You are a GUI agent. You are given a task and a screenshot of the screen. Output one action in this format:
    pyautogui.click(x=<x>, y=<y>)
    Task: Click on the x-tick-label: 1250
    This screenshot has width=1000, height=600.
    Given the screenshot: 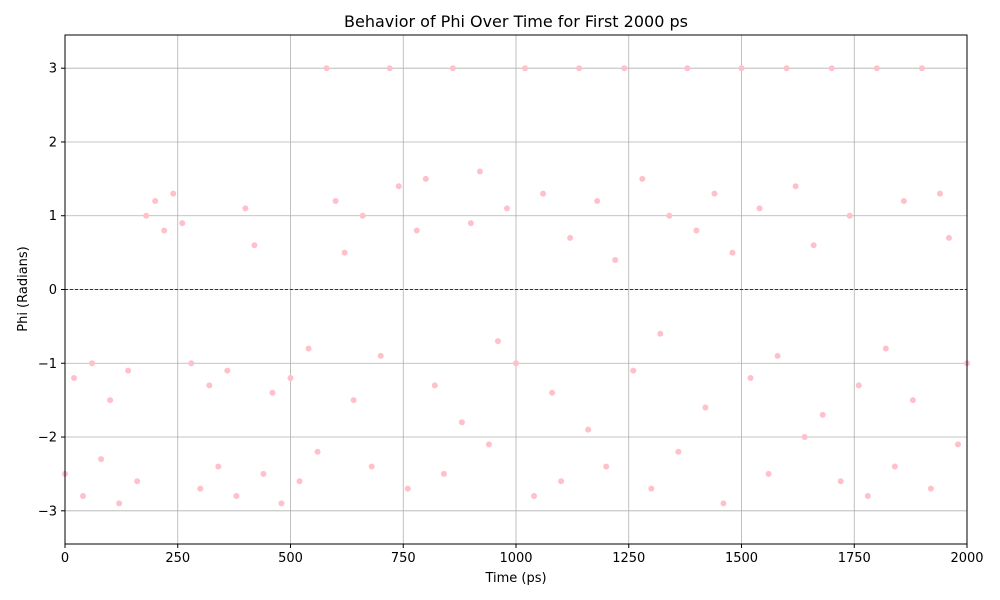 What is the action you would take?
    pyautogui.click(x=628, y=558)
    